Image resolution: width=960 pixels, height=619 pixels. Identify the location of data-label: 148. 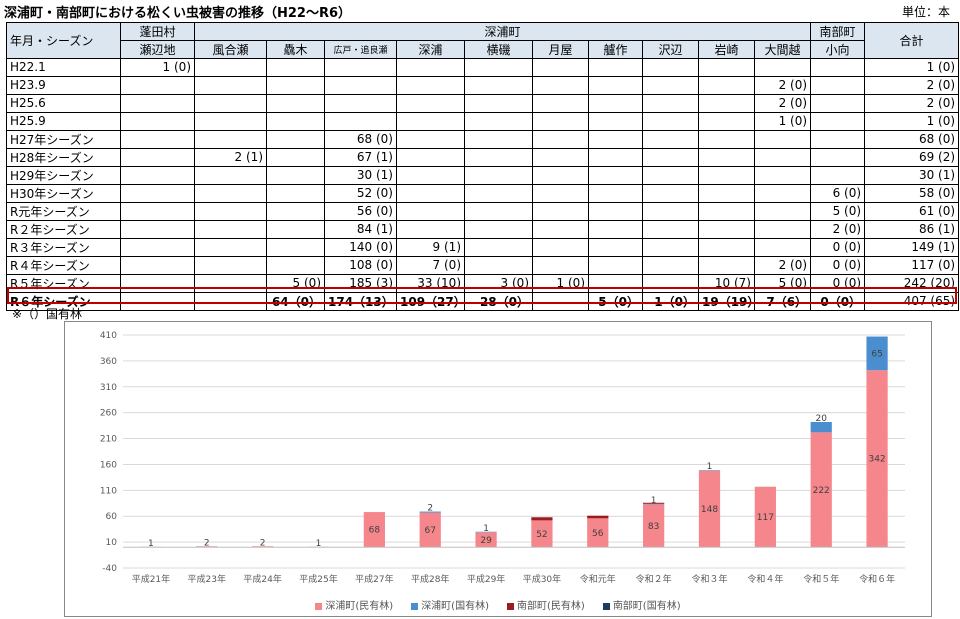
(709, 510).